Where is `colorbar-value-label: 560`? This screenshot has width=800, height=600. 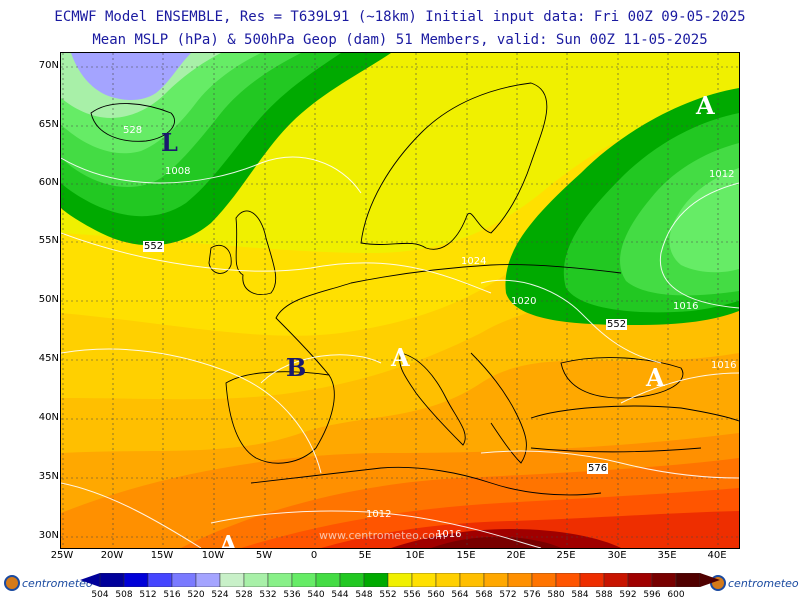 colorbar-value-label: 560 is located at coordinates (436, 595).